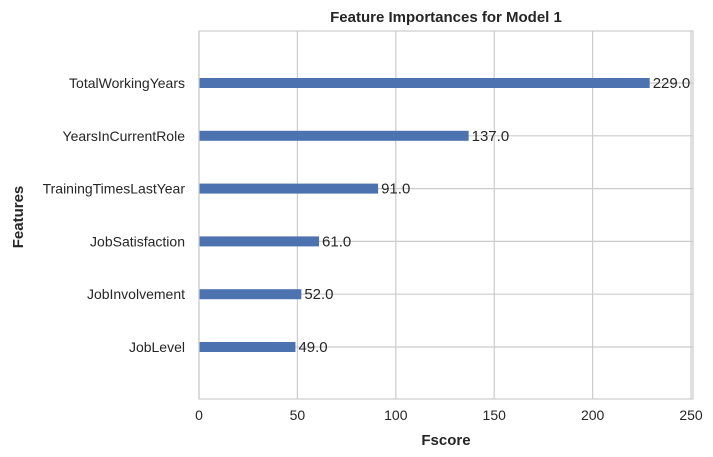 This screenshot has width=713, height=457. I want to click on y-tick-label: JobInvolvement, so click(136, 294).